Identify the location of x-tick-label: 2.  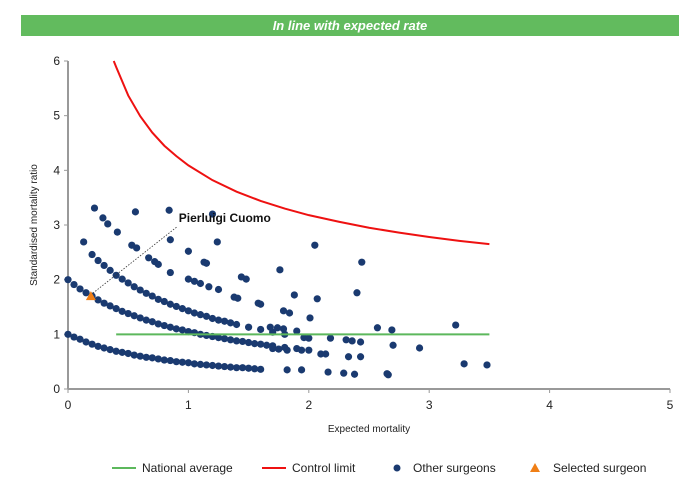
(308, 405).